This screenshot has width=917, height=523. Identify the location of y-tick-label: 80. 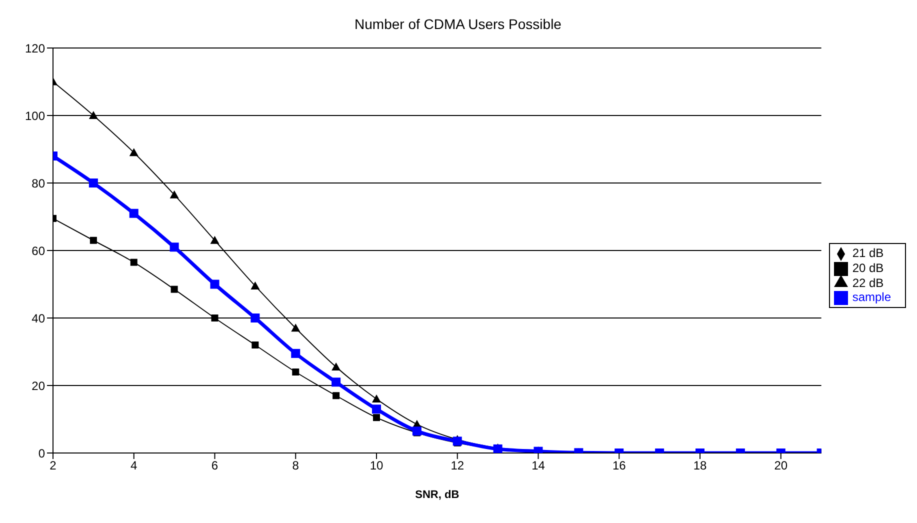
(39, 183).